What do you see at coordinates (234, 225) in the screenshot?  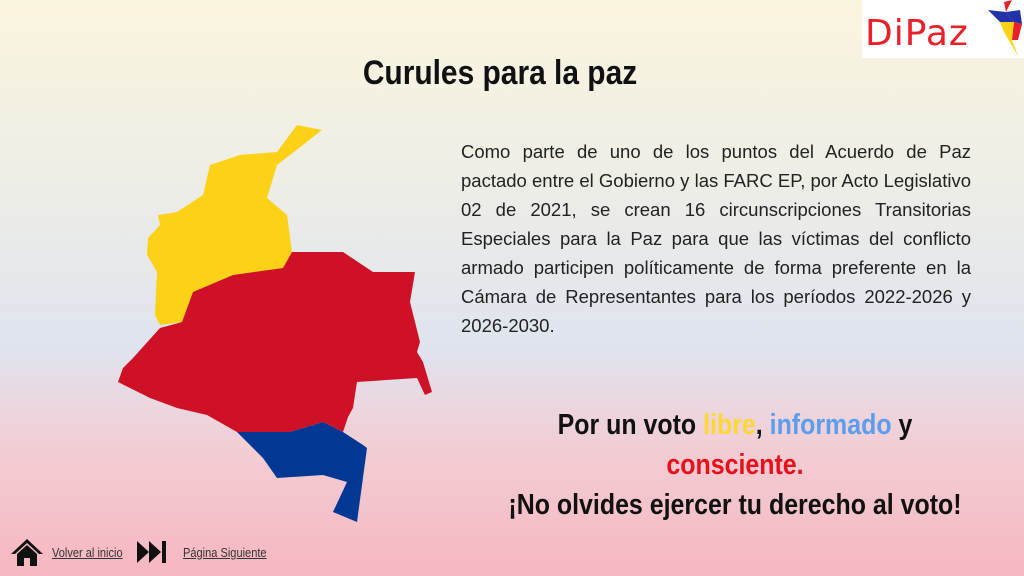 I see `map-region-yellow` at bounding box center [234, 225].